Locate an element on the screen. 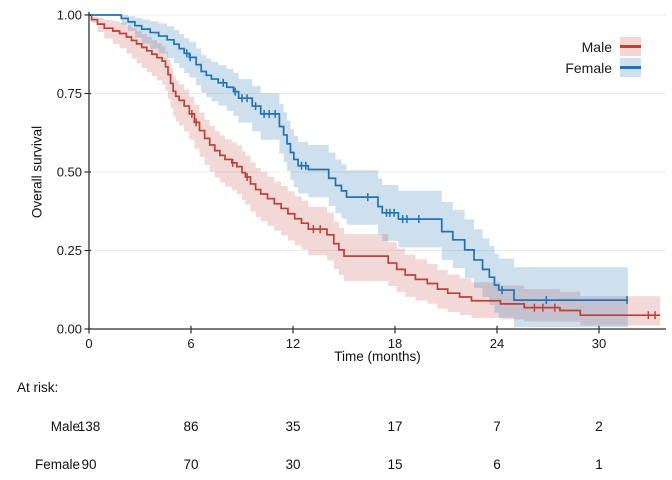 The image size is (672, 480). x-axis-title: Time (months) is located at coordinates (377, 356).